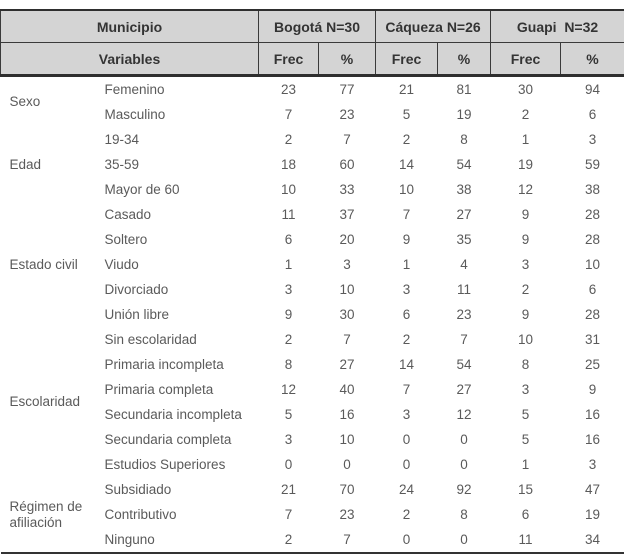 The width and height of the screenshot is (624, 556). What do you see at coordinates (407, 164) in the screenshot?
I see `cell-value: 14` at bounding box center [407, 164].